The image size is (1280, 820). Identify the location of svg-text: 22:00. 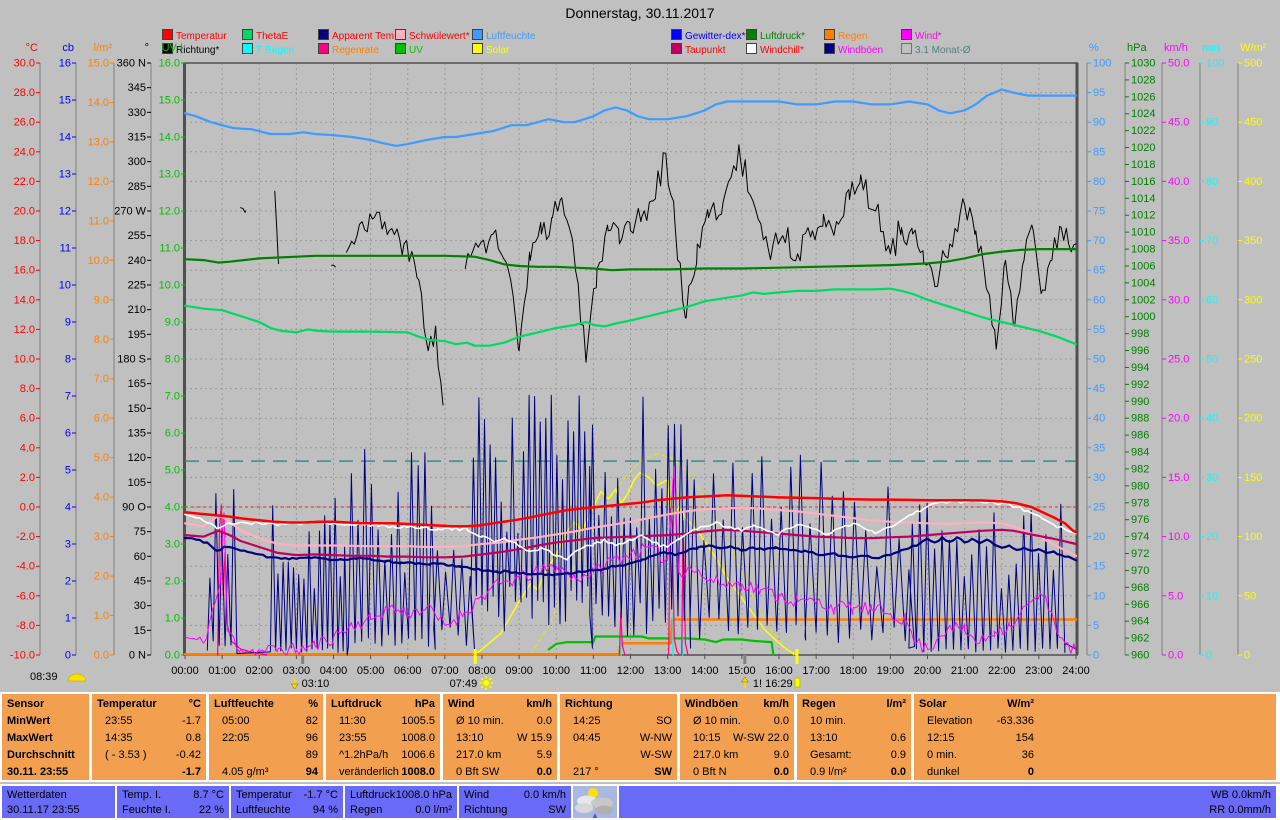
(1002, 671).